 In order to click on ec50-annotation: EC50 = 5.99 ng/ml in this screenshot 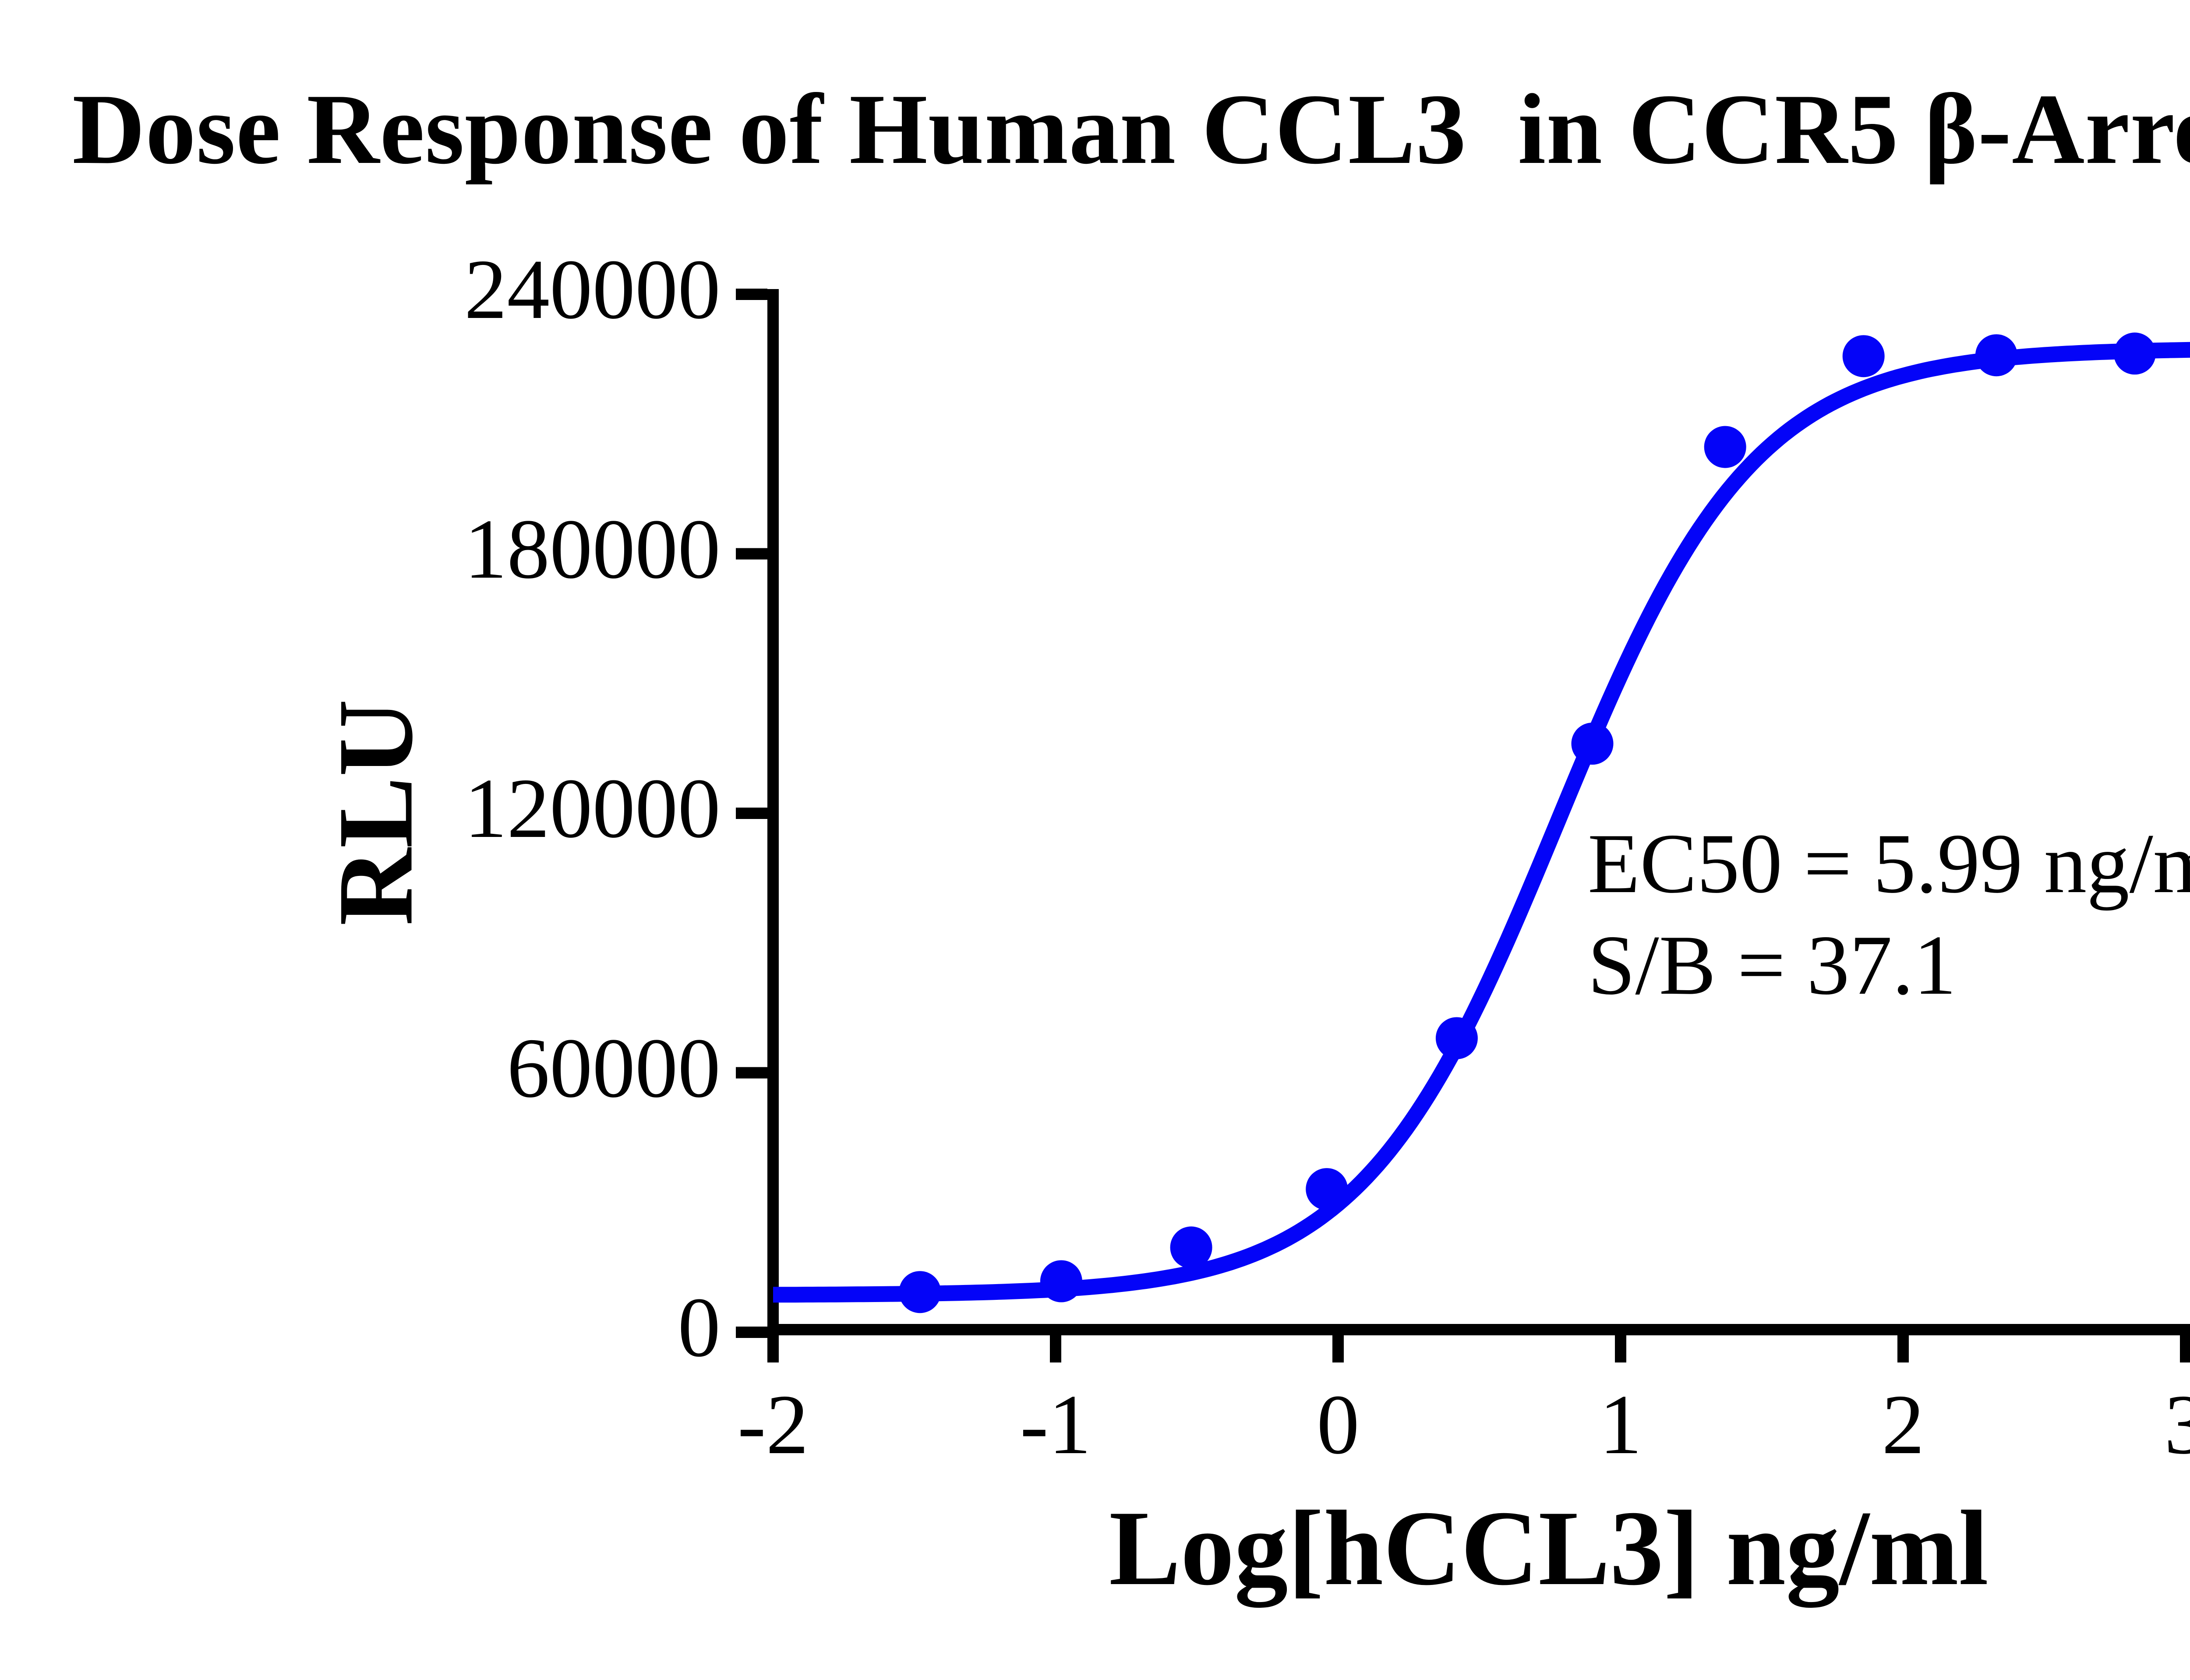, I will do `click(1889, 863)`.